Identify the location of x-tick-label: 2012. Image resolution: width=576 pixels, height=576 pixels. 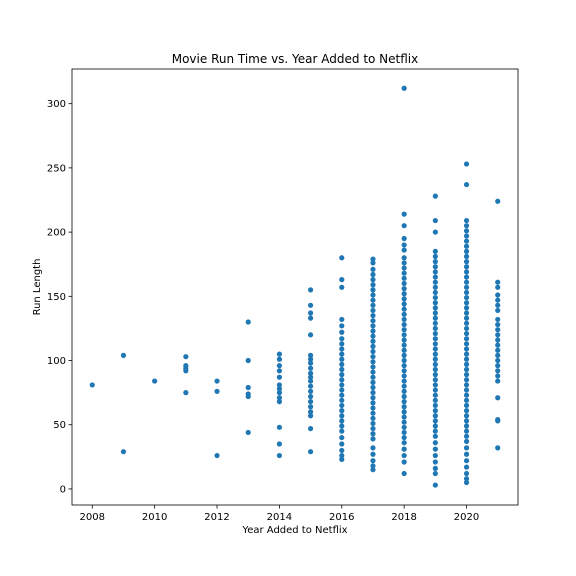
(216, 517).